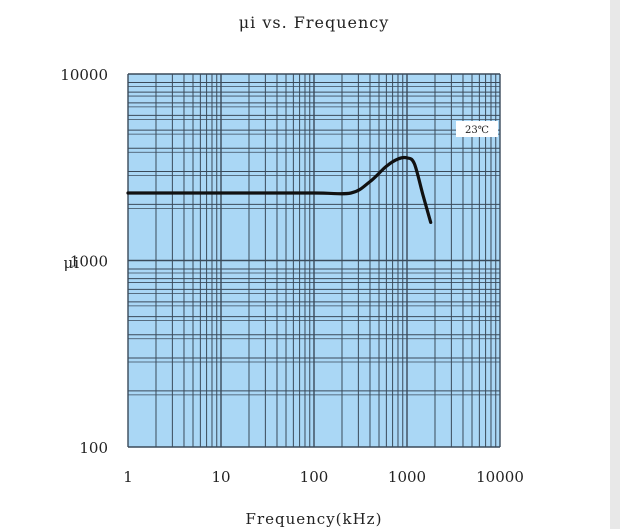 The height and width of the screenshot is (529, 620). I want to click on x-axis-label: Frequency(kHz), so click(314, 519).